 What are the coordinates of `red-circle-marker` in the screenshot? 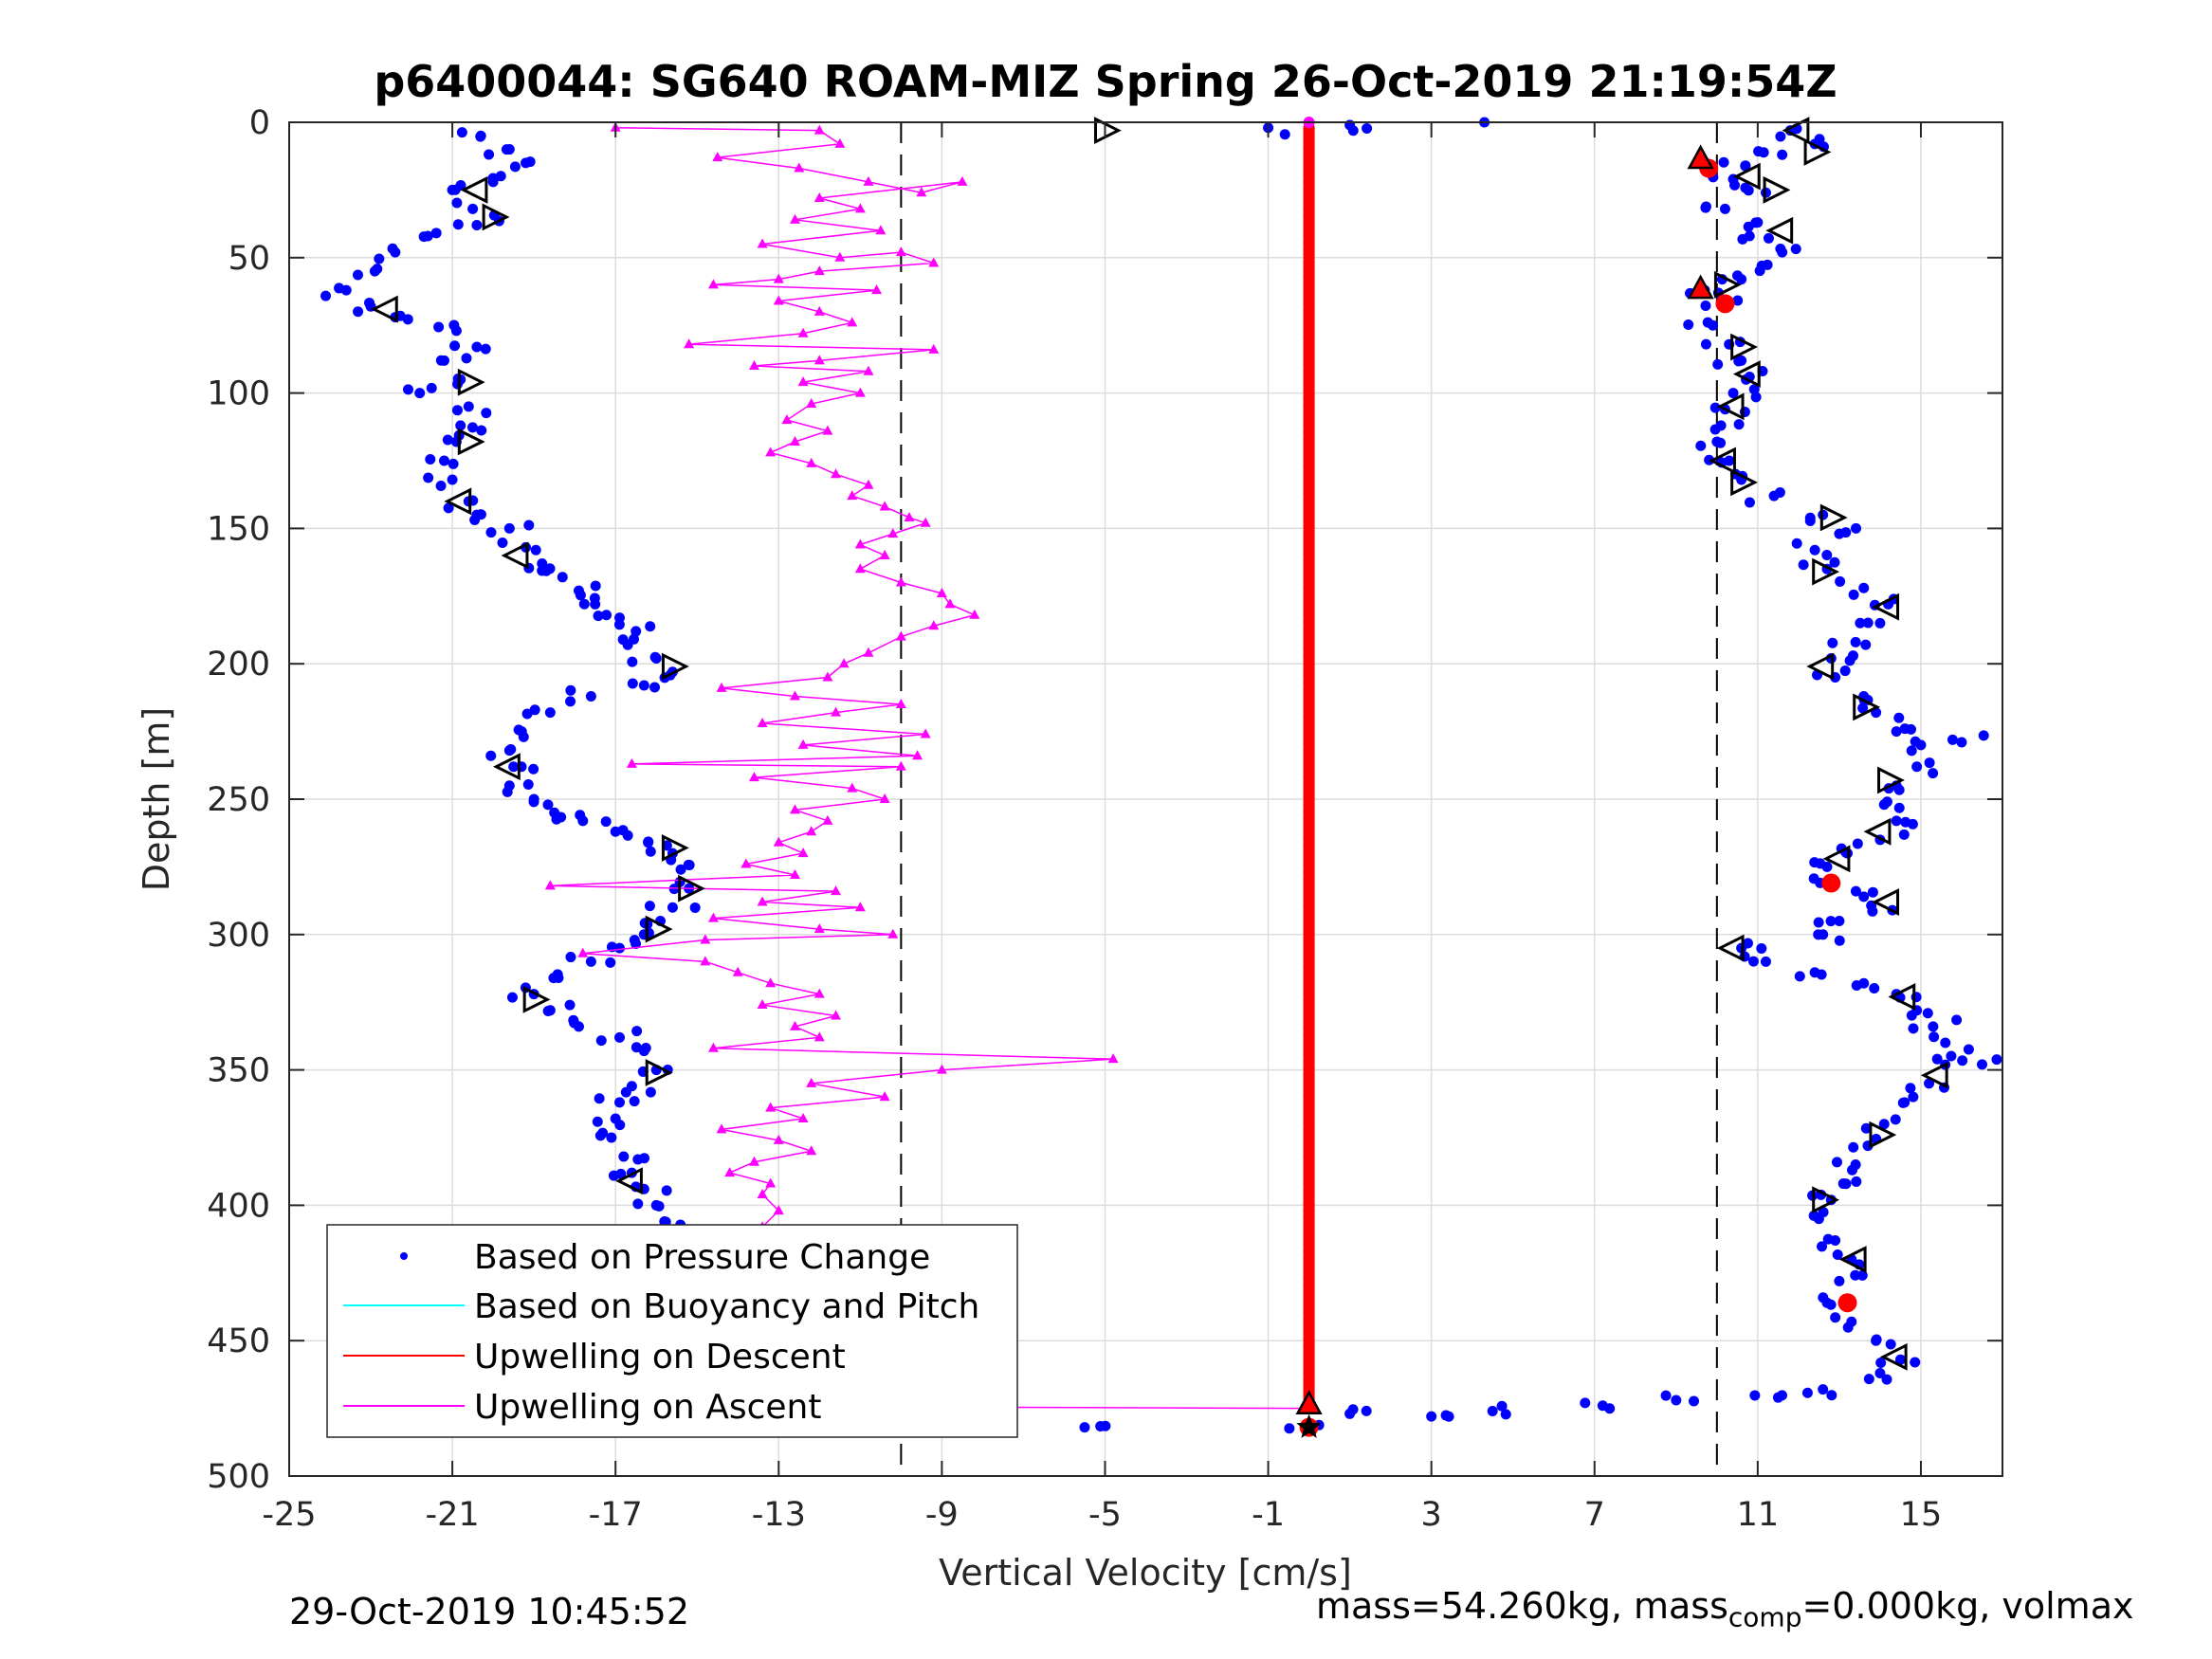 It's located at (1725, 304).